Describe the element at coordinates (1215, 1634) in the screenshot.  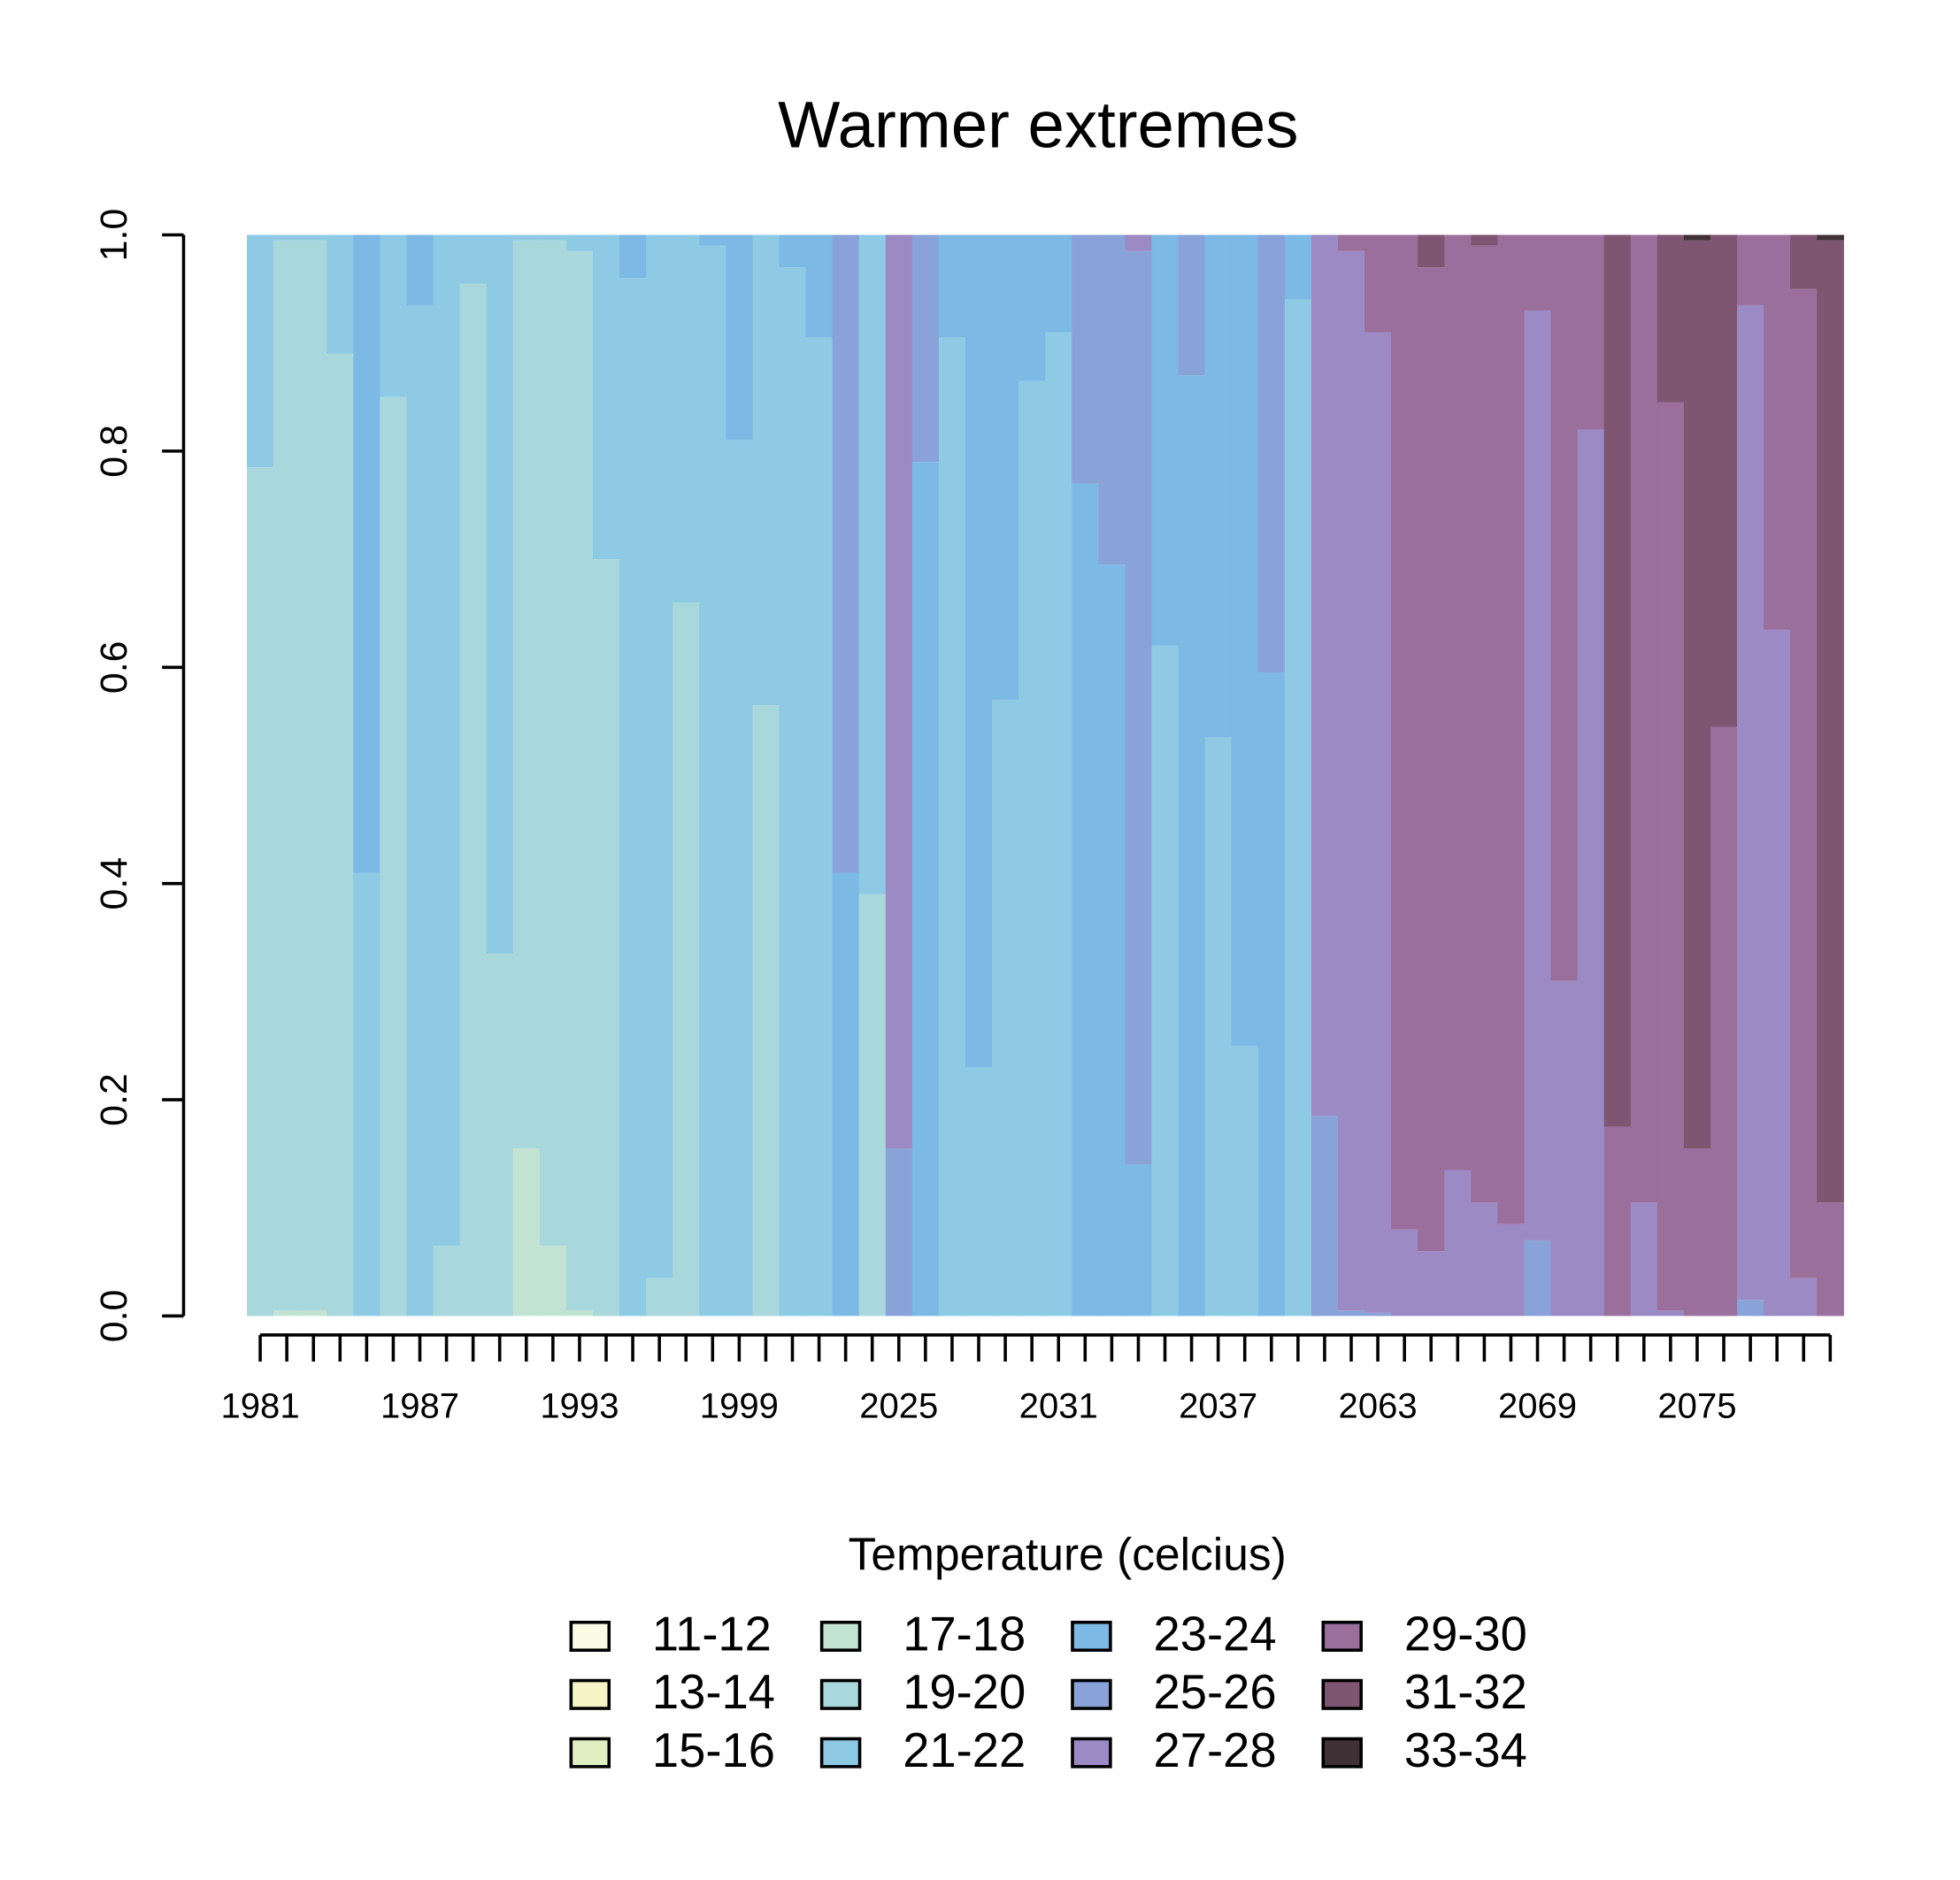
I see `legend-label: 23-24` at that location.